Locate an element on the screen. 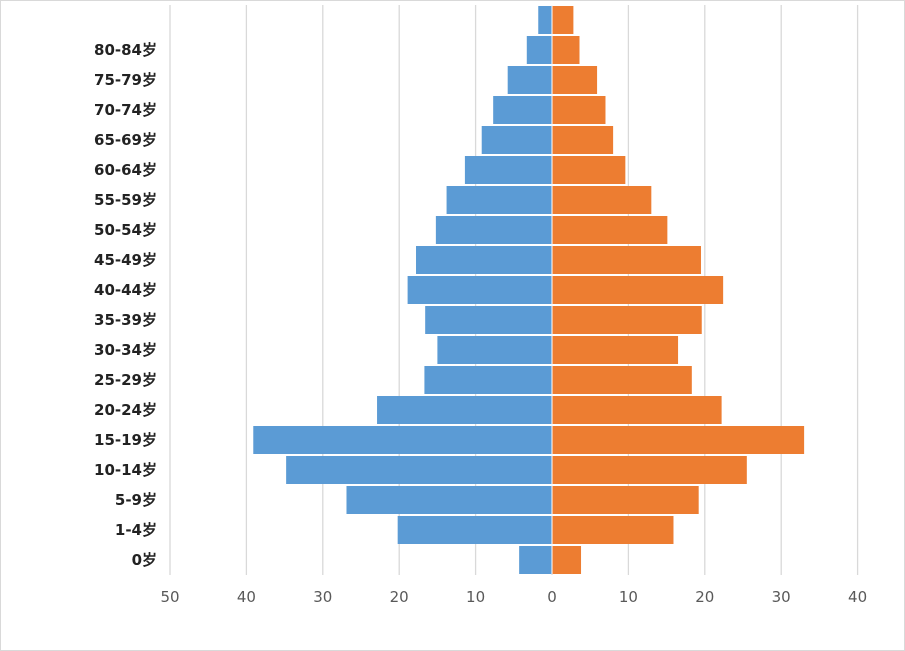  category-label: 60-64岁 is located at coordinates (125, 170).